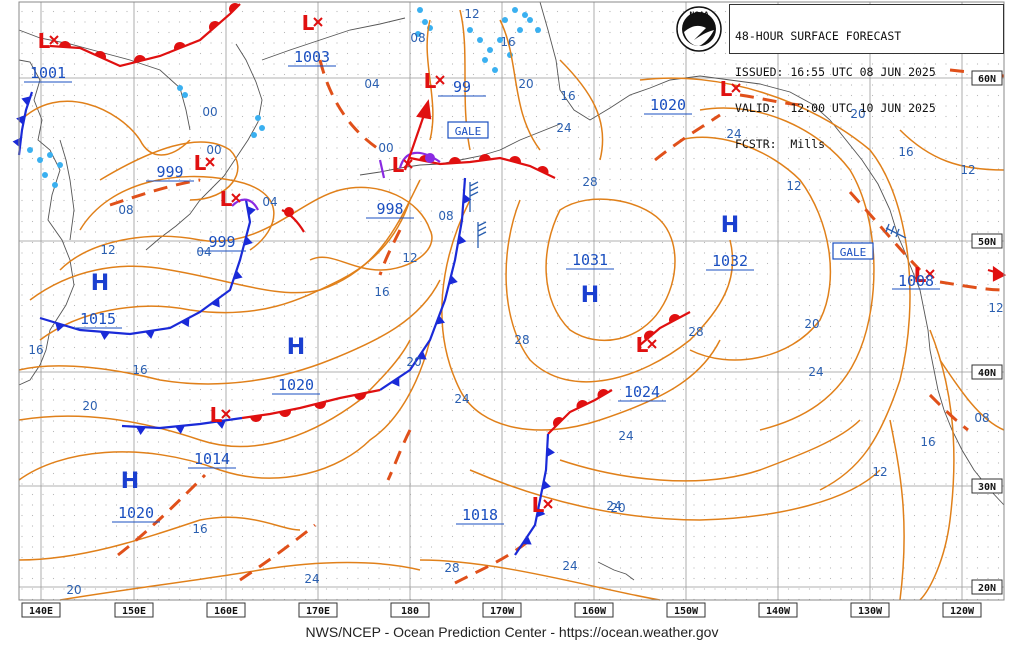 Image resolution: width=1024 pixels, height=652 pixels. I want to click on lon-label: 140E, so click(41, 611).